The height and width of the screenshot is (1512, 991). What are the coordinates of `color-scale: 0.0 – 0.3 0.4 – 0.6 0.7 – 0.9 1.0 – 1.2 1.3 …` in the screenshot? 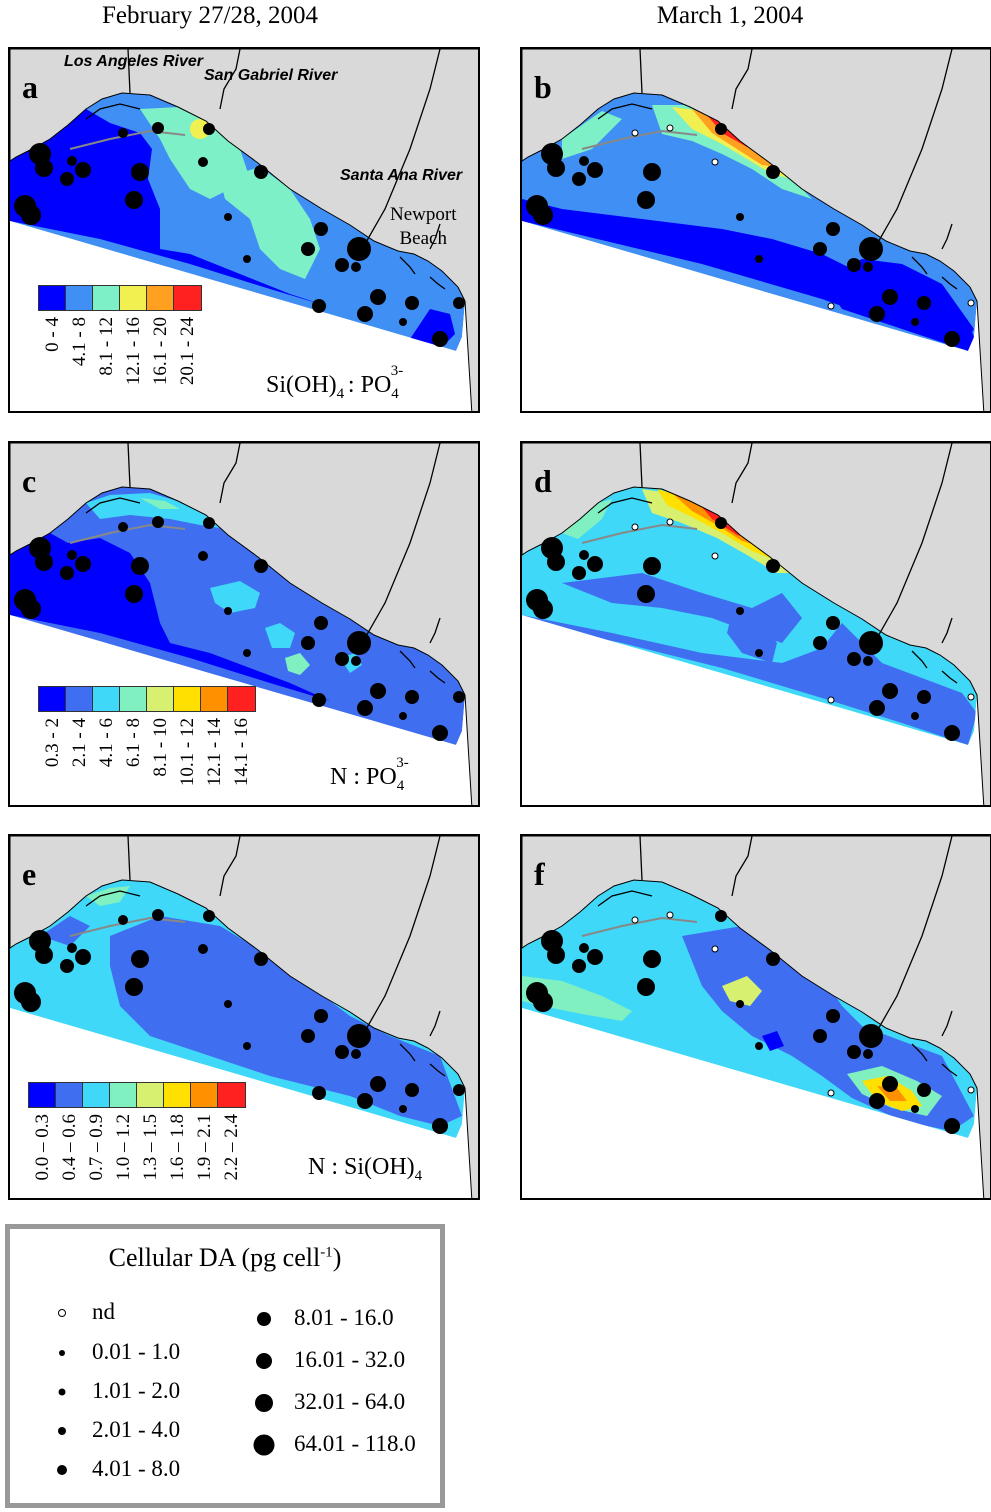 It's located at (137, 1131).